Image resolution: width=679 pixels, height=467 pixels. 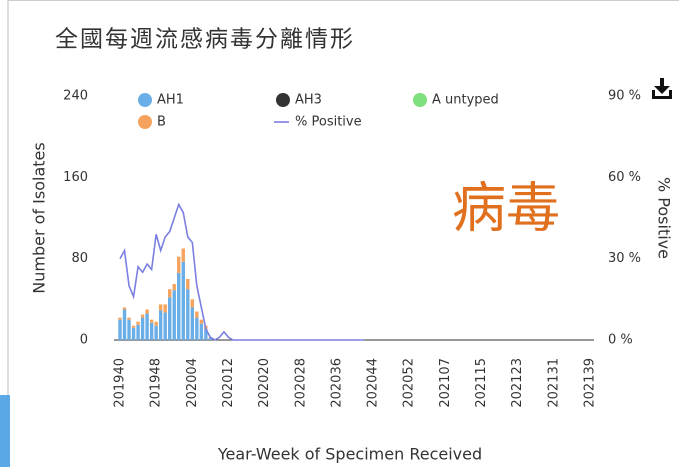 I want to click on y2-tick-label: 60 %, so click(x=624, y=177).